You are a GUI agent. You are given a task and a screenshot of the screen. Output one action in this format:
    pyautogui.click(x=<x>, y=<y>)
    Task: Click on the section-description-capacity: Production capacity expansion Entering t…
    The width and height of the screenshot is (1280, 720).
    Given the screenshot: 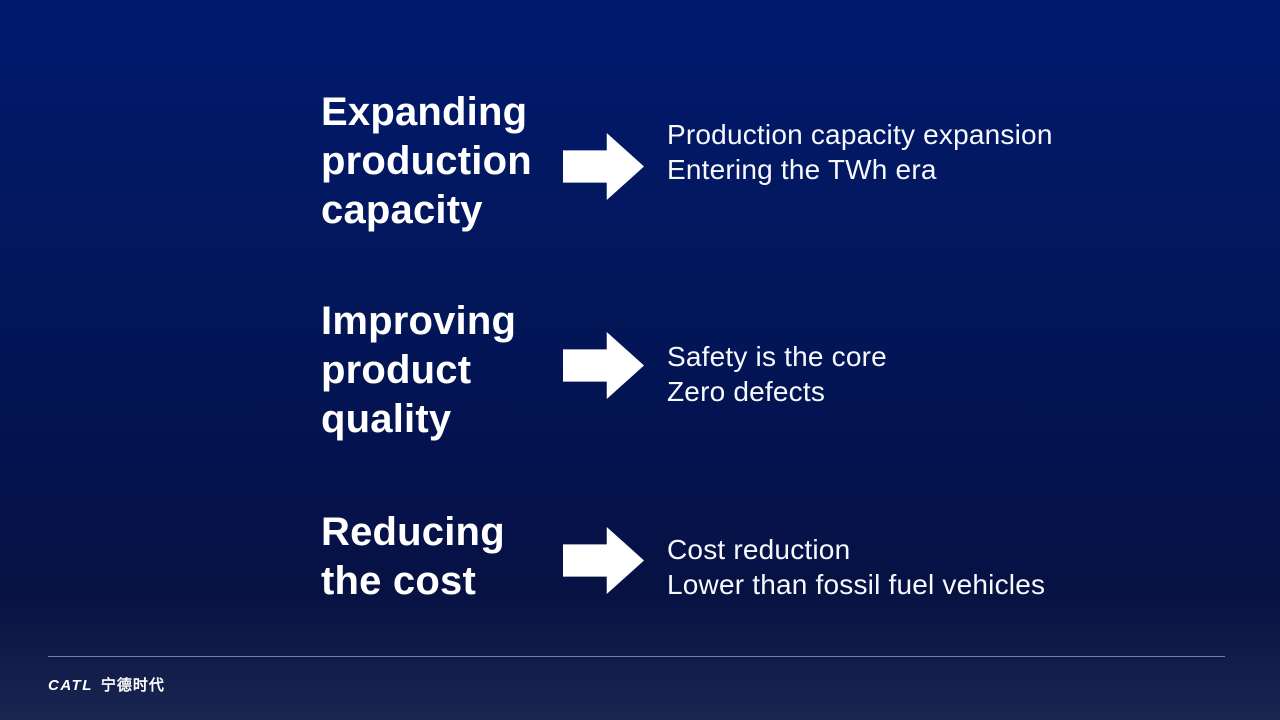 What is the action you would take?
    pyautogui.click(x=860, y=152)
    